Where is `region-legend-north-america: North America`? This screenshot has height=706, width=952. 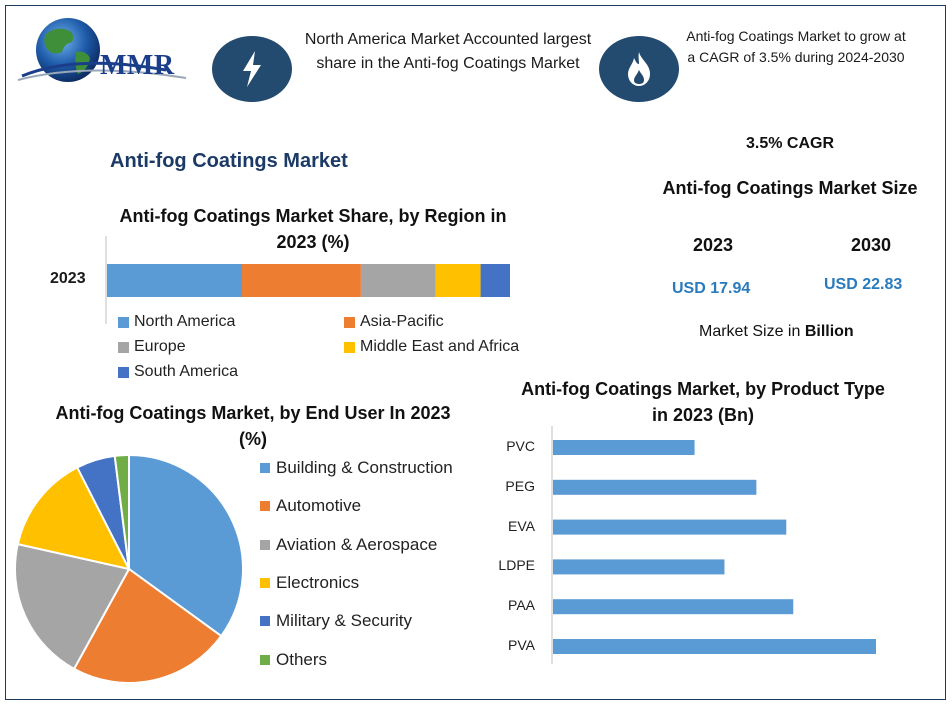
region-legend-north-america: North America is located at coordinates (176, 322).